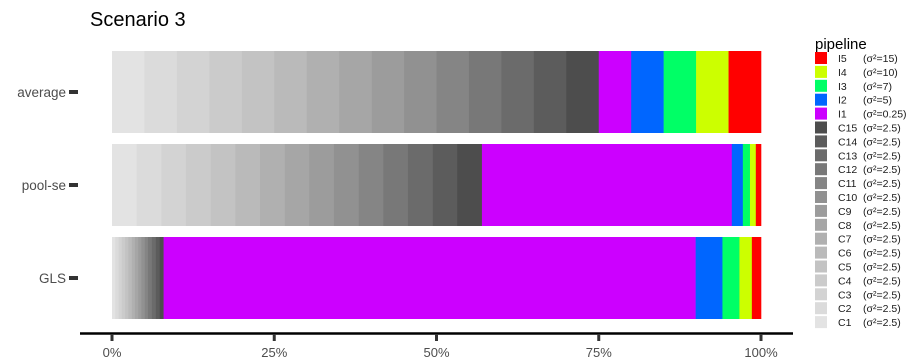 The image size is (913, 362). I want to click on bar-segment-average-I4, so click(712, 92).